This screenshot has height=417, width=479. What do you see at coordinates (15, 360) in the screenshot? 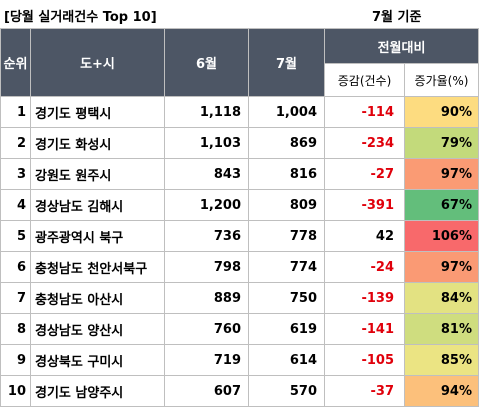
I see `rank-cell: 9` at bounding box center [15, 360].